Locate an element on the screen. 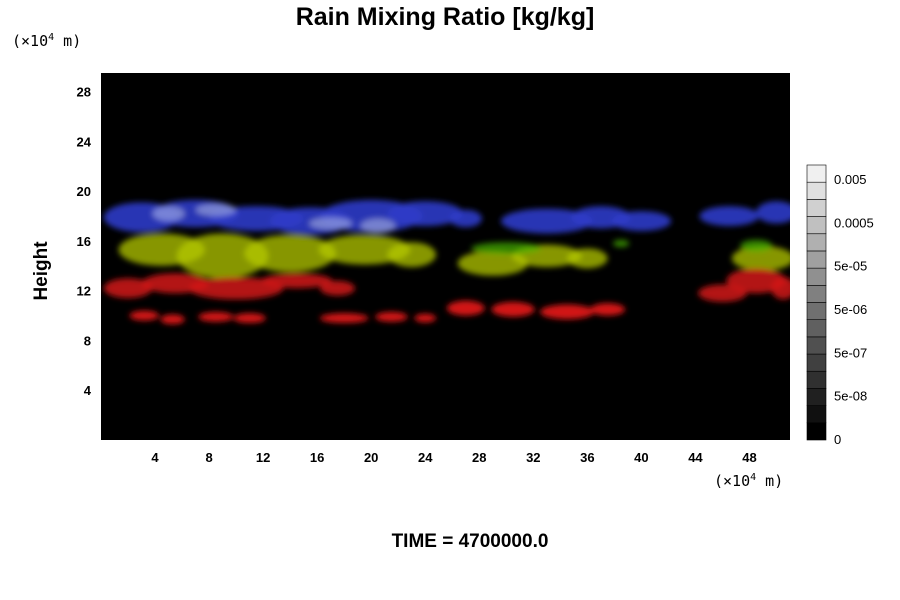  x-tick-label: 4 is located at coordinates (155, 457).